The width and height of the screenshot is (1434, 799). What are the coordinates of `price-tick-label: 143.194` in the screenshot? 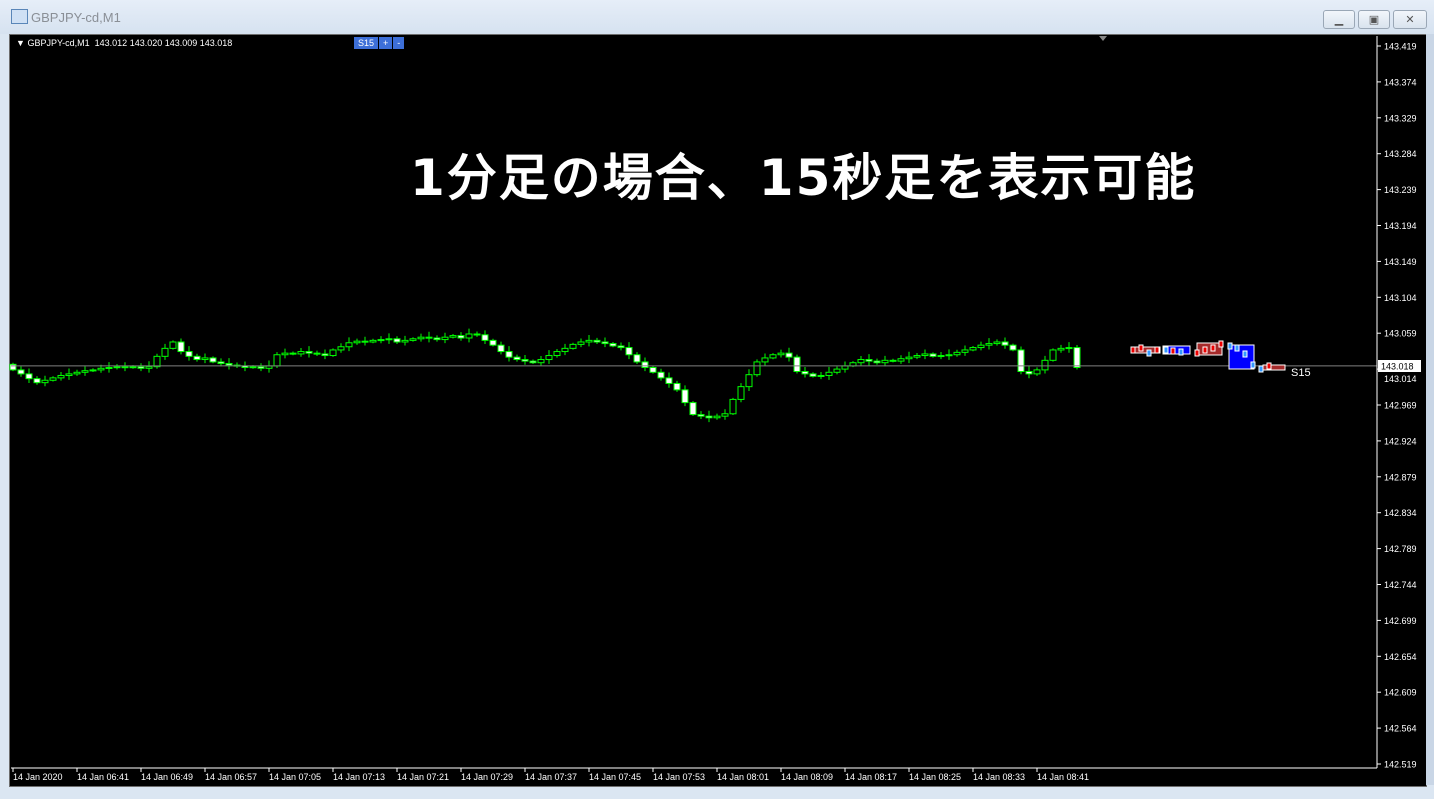 It's located at (1400, 226).